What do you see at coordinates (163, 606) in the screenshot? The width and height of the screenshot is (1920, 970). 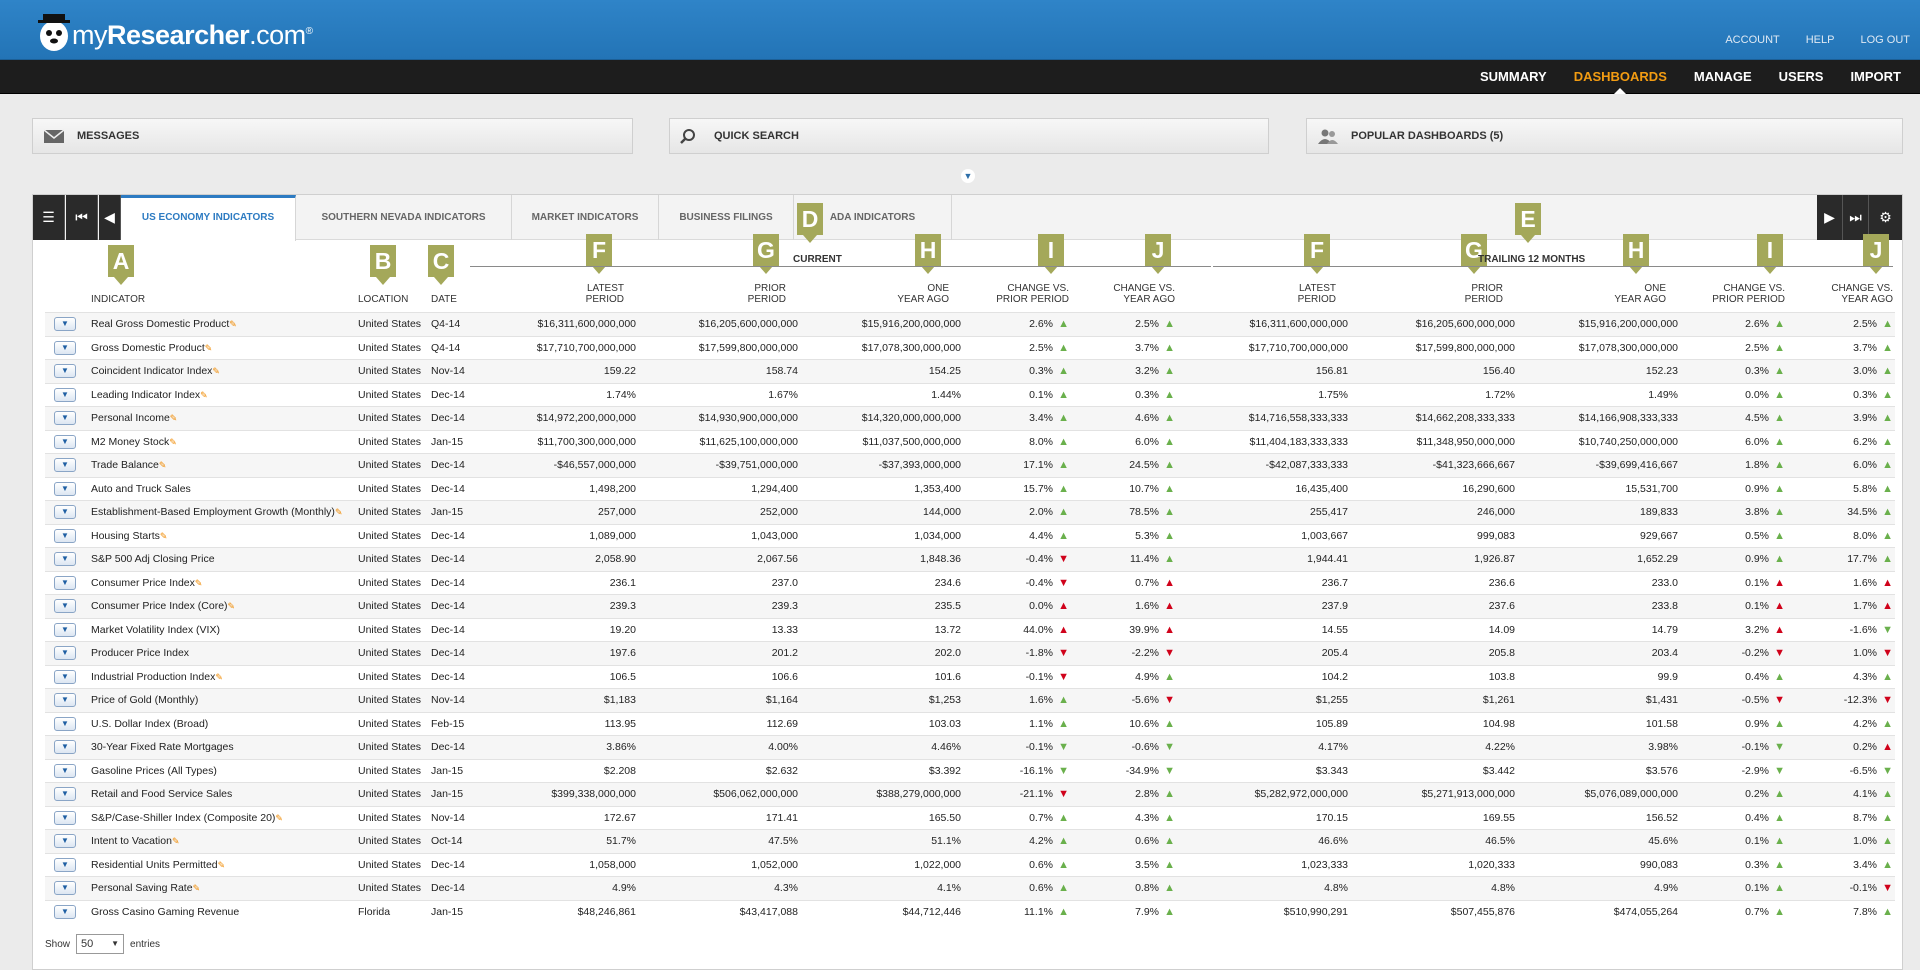 I see `indicator-name: Consumer Price Index (Core)✎` at bounding box center [163, 606].